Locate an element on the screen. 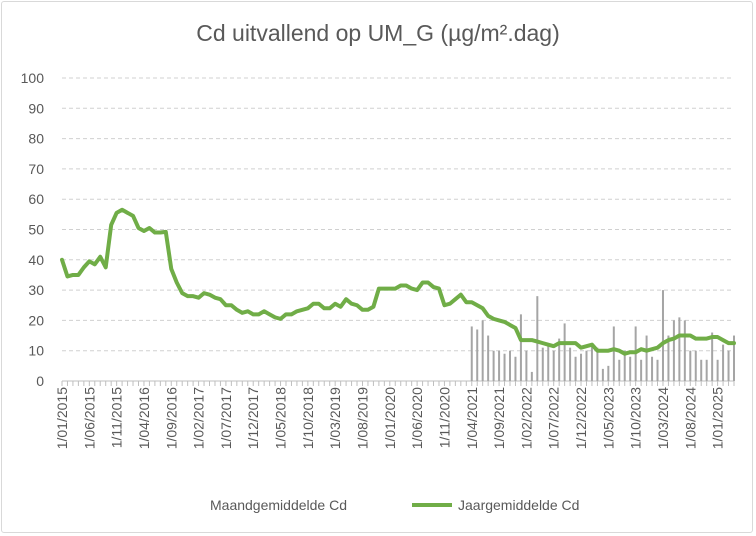 This screenshot has height=536, width=756. x-tick-label: 1/01/2020 is located at coordinates (390, 418).